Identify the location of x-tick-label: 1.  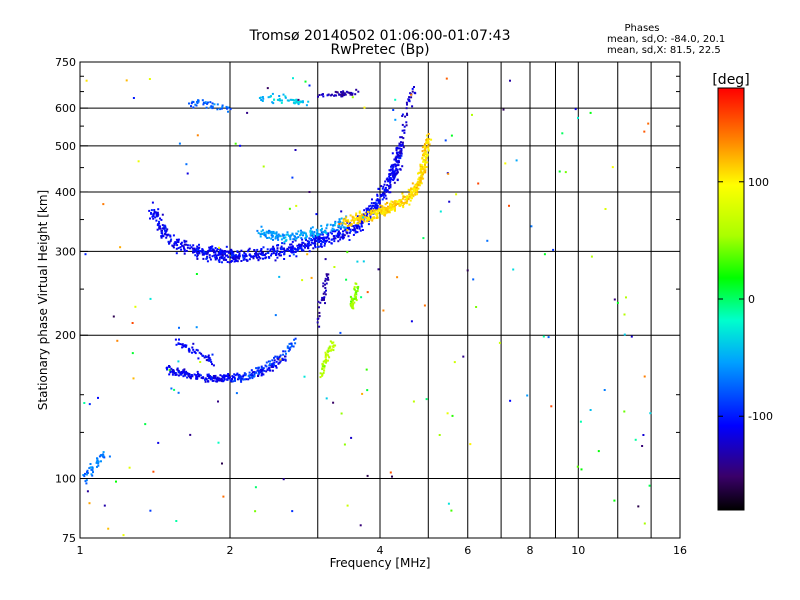
(80, 550).